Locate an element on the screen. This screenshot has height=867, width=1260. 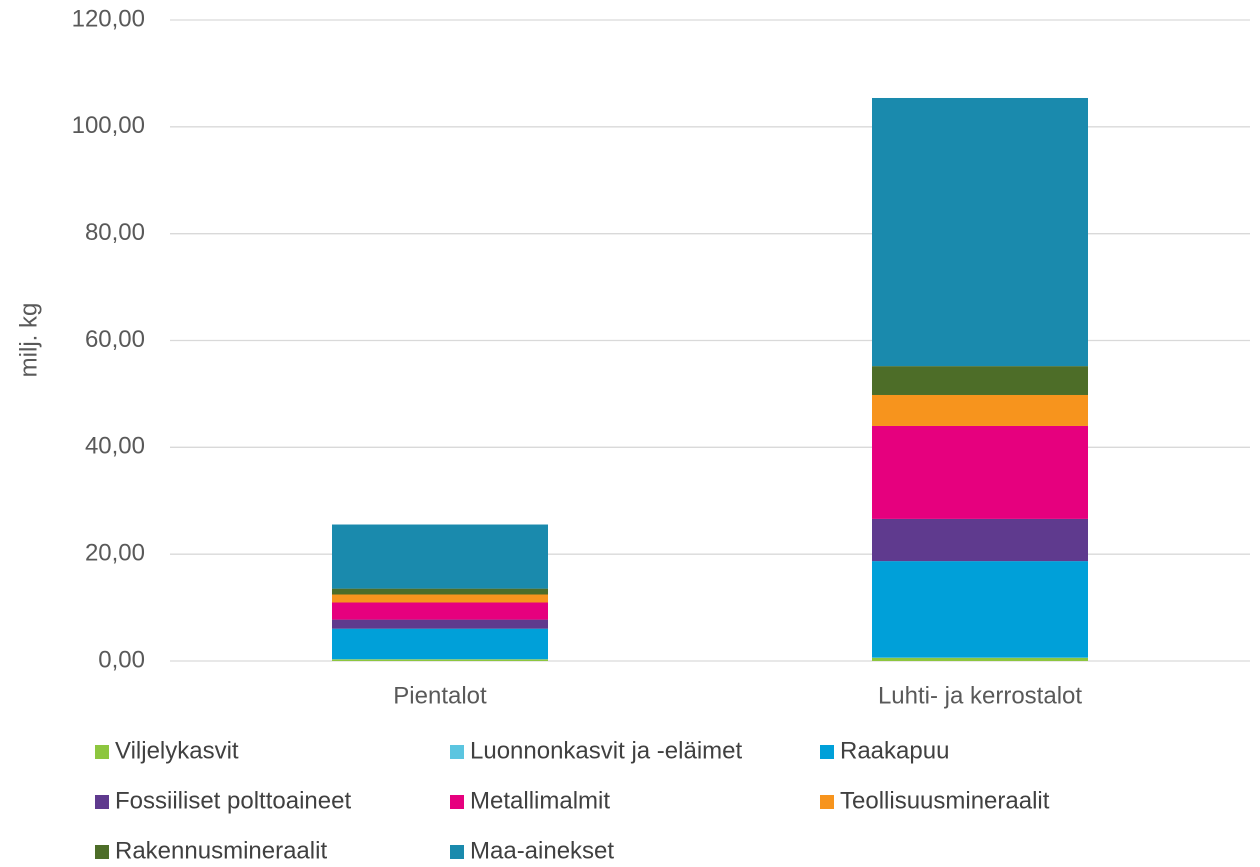
legend-label: Luonnonkasvit ja -eläimet is located at coordinates (606, 750).